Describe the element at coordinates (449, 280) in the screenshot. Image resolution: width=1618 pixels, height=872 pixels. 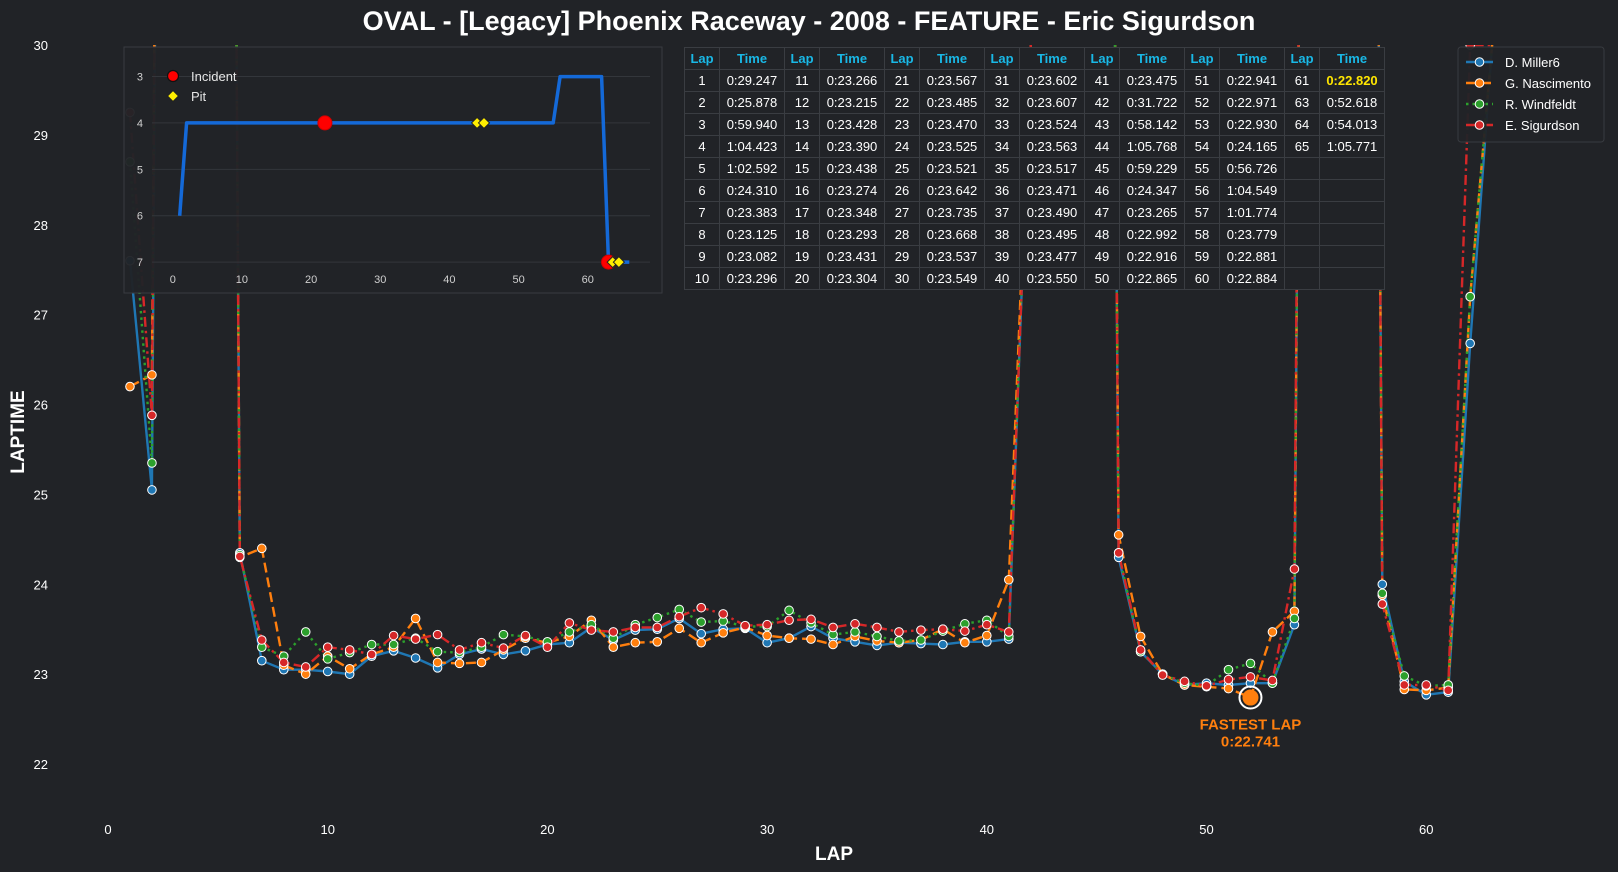
I see `inset-x-tick-label: 40` at that location.